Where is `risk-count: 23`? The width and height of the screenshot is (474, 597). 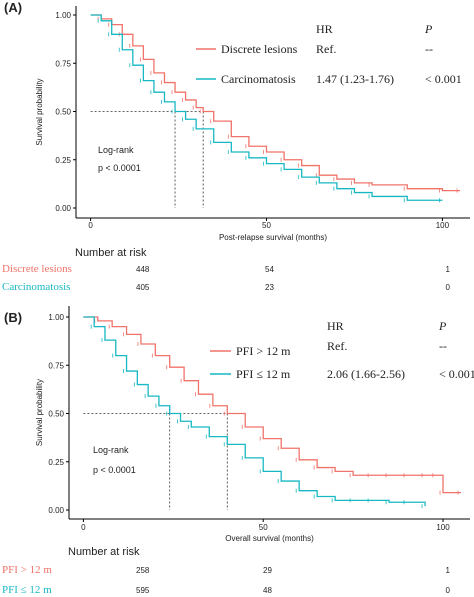 risk-count: 23 is located at coordinates (269, 287).